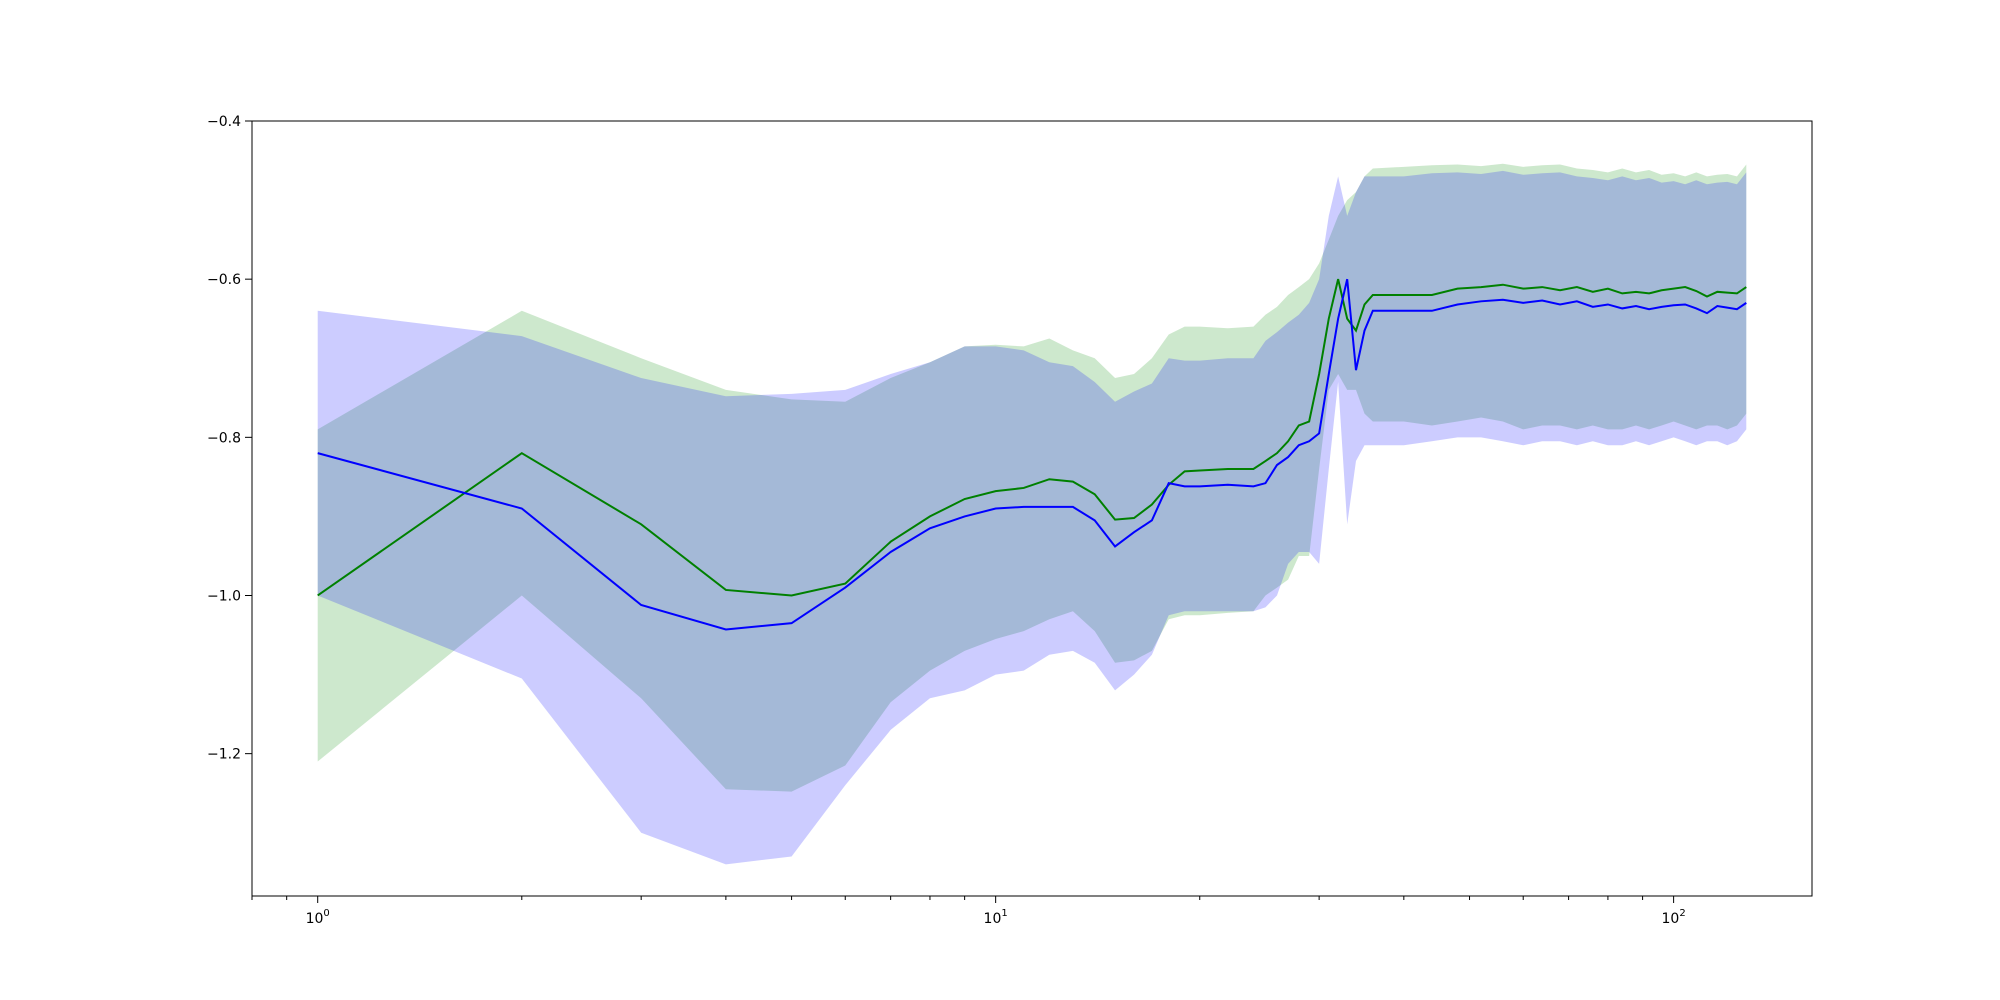 This screenshot has width=2000, height=1000. I want to click on y-tick-label: −0.6, so click(224, 280).